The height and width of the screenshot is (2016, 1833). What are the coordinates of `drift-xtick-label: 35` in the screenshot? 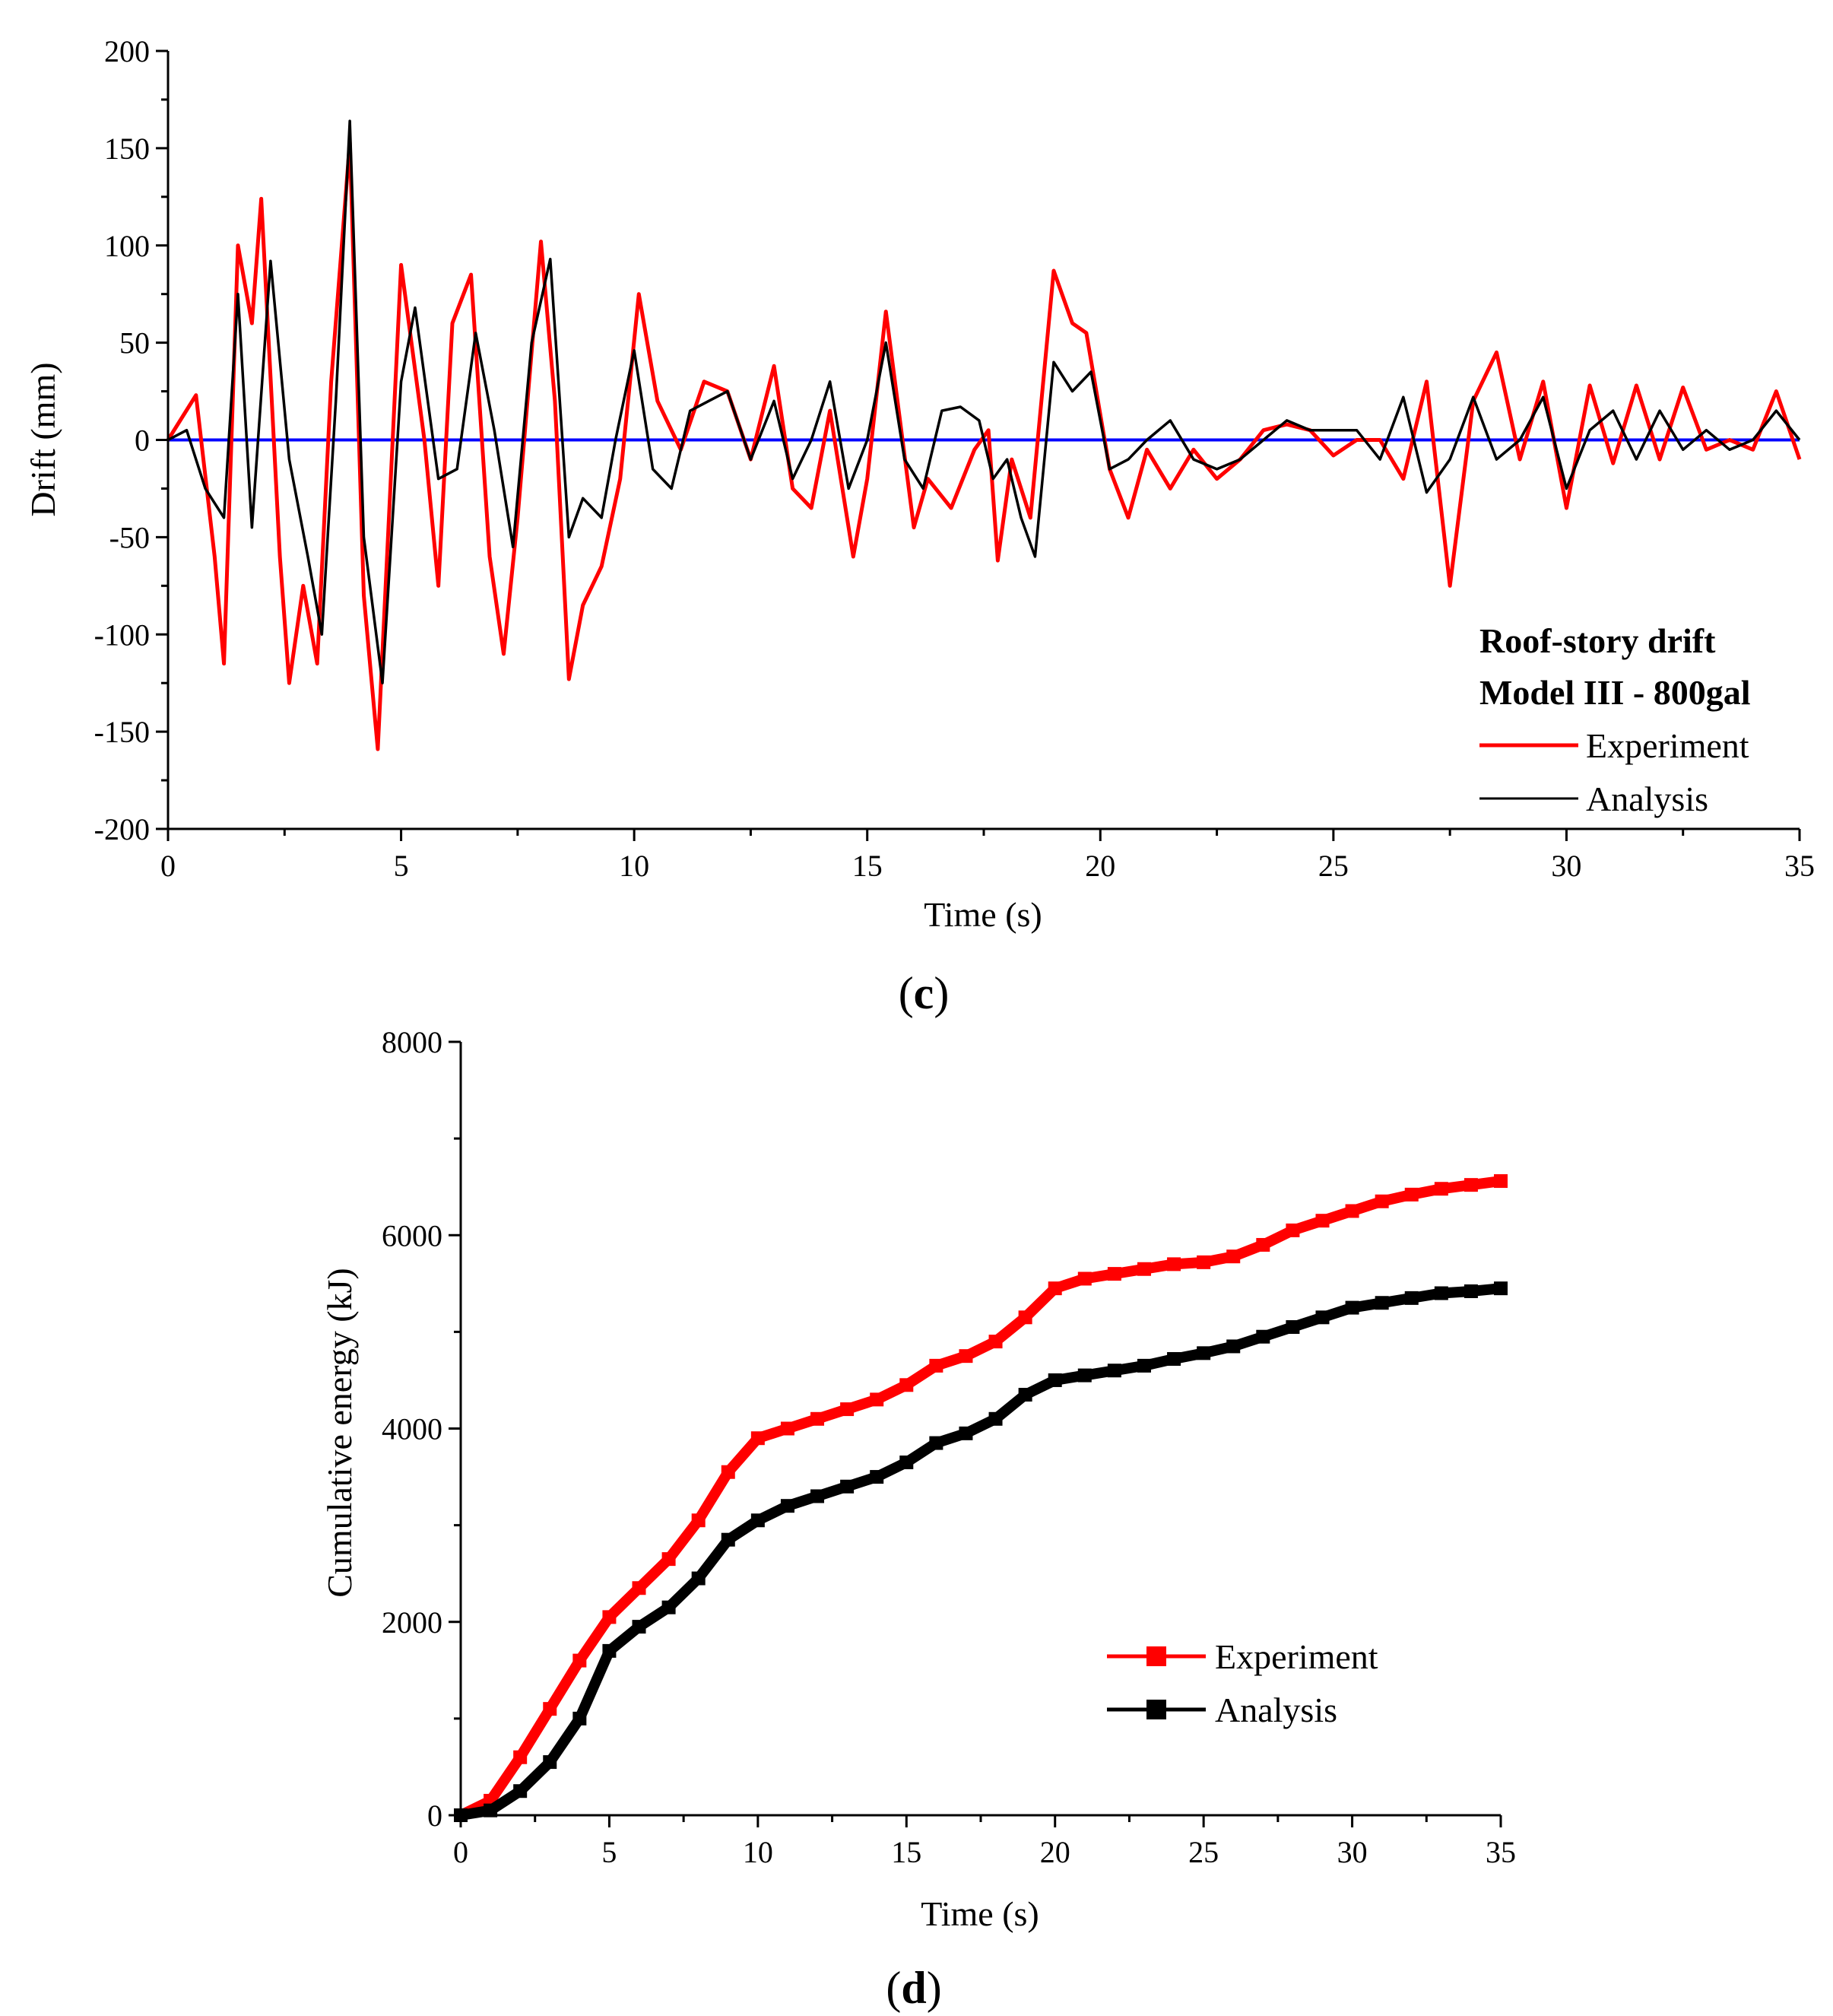 It's located at (1799, 866).